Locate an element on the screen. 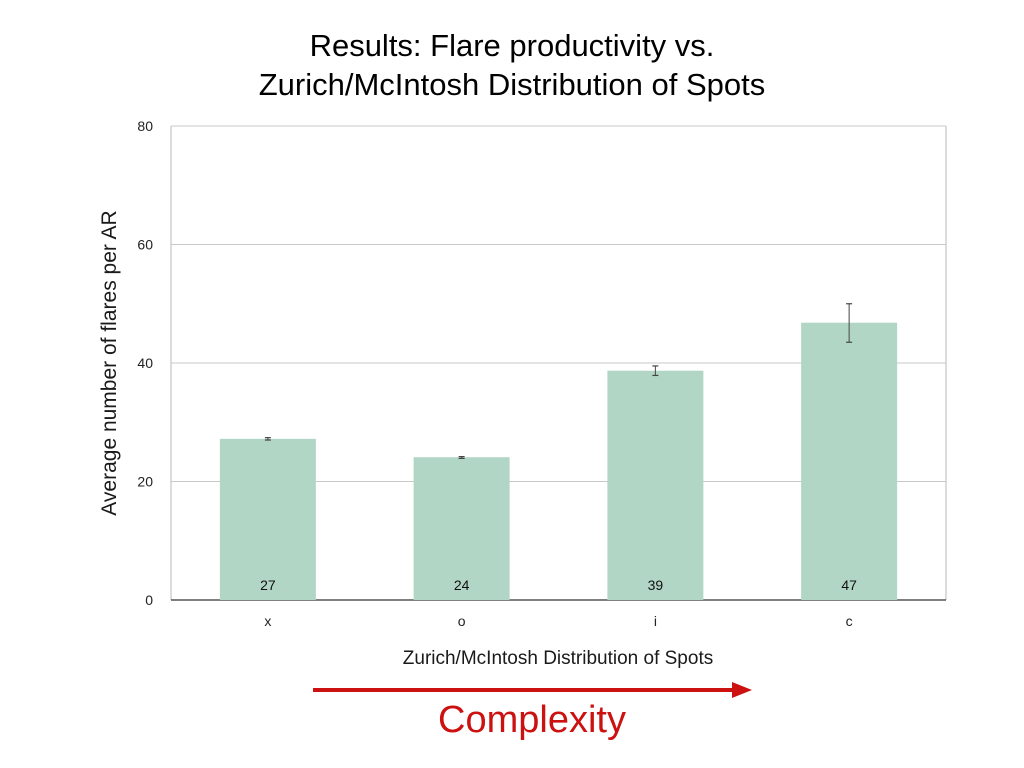 The image size is (1024, 768). data-label: 27 is located at coordinates (268, 585).